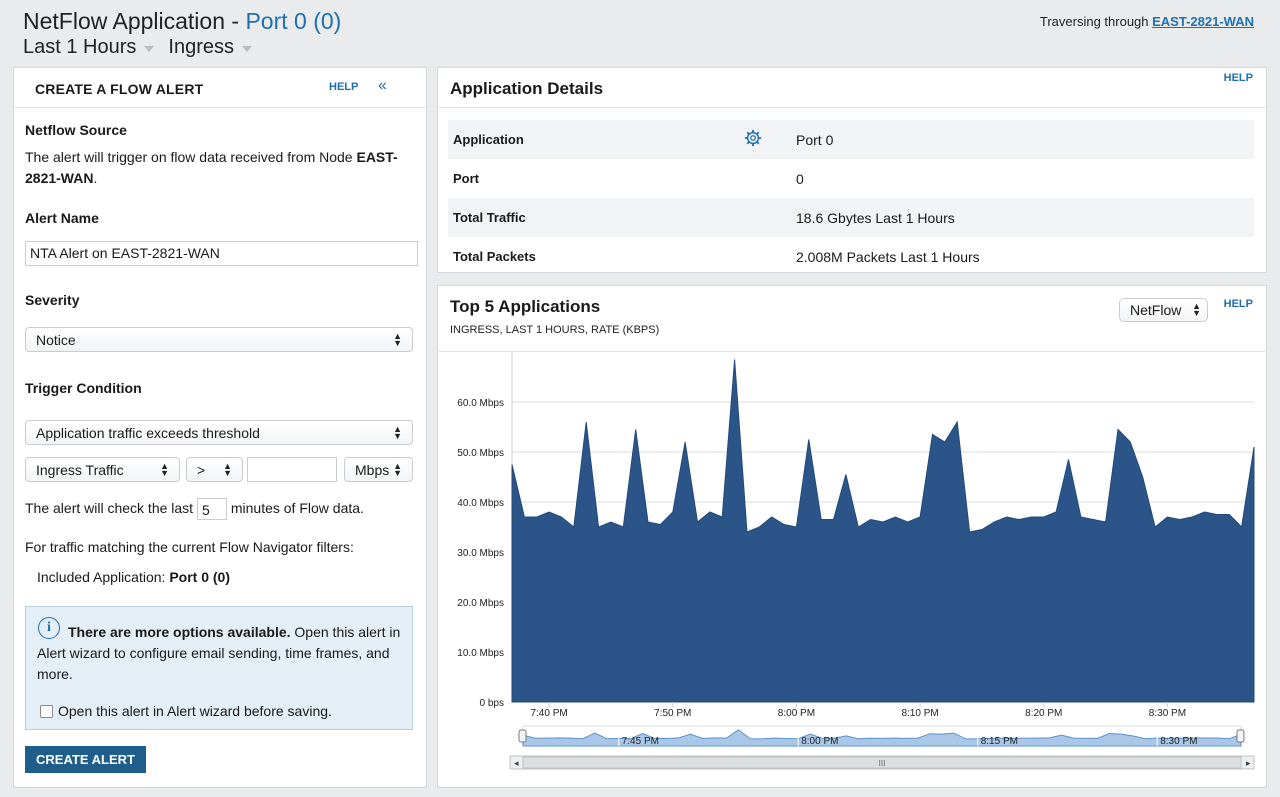 The image size is (1280, 797). What do you see at coordinates (80, 47) in the screenshot?
I see `time-period-label: Last 1 Hours` at bounding box center [80, 47].